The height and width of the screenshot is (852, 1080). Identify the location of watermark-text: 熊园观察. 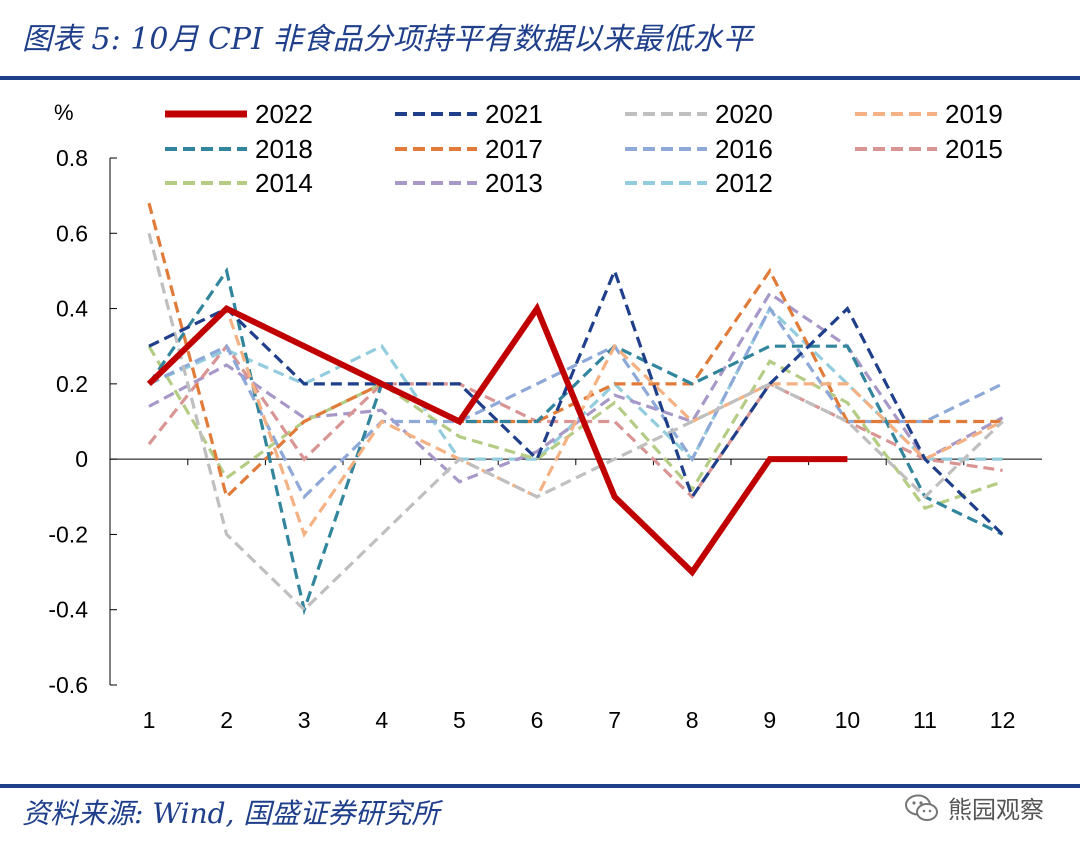
(996, 810).